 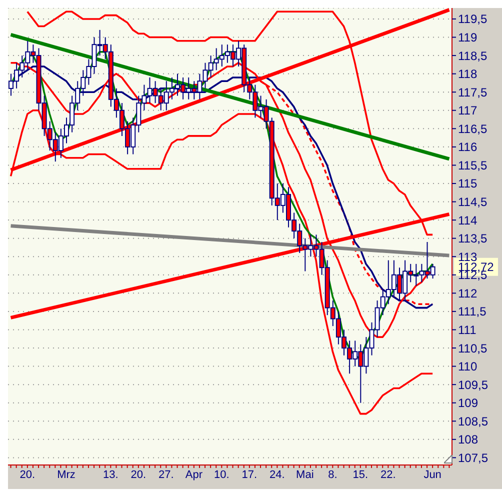 What do you see at coordinates (473, 202) in the screenshot?
I see `y-tick-label: 114,5` at bounding box center [473, 202].